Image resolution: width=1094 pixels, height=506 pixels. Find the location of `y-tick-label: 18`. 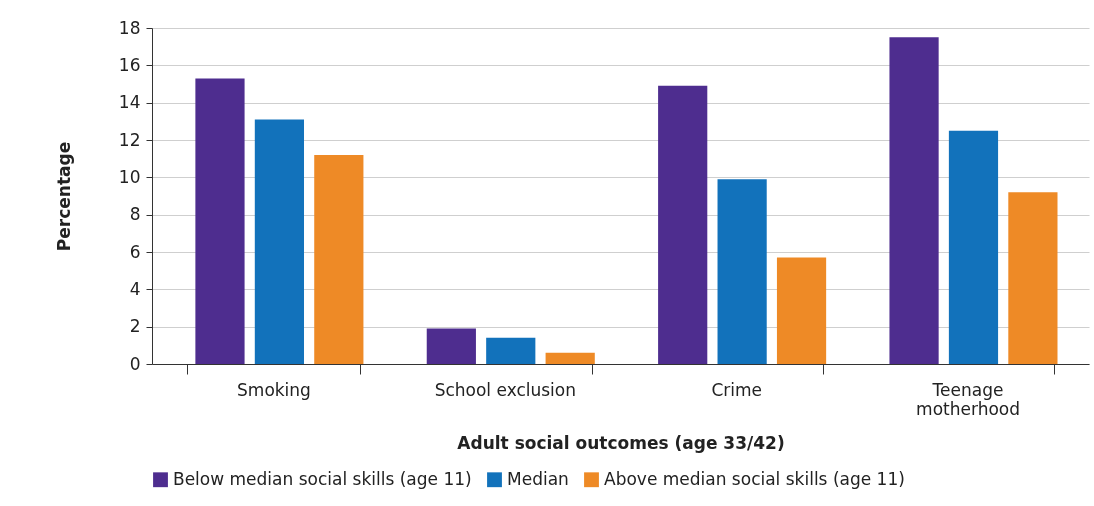

y-tick-label: 18 is located at coordinates (129, 27).